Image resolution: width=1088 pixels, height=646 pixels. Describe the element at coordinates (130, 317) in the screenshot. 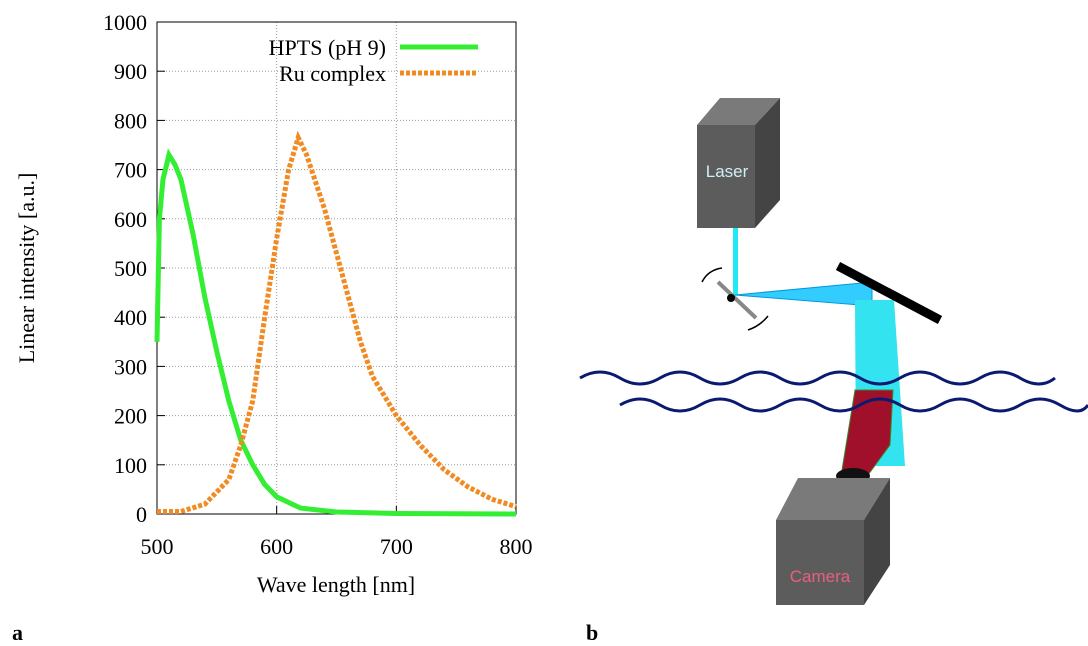

I see `y-tick-label: 400` at that location.